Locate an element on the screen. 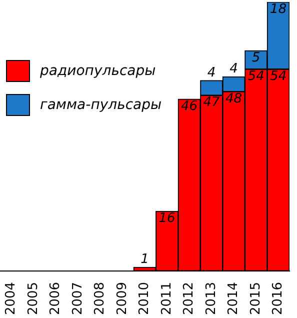  data-label: 48 is located at coordinates (234, 99).